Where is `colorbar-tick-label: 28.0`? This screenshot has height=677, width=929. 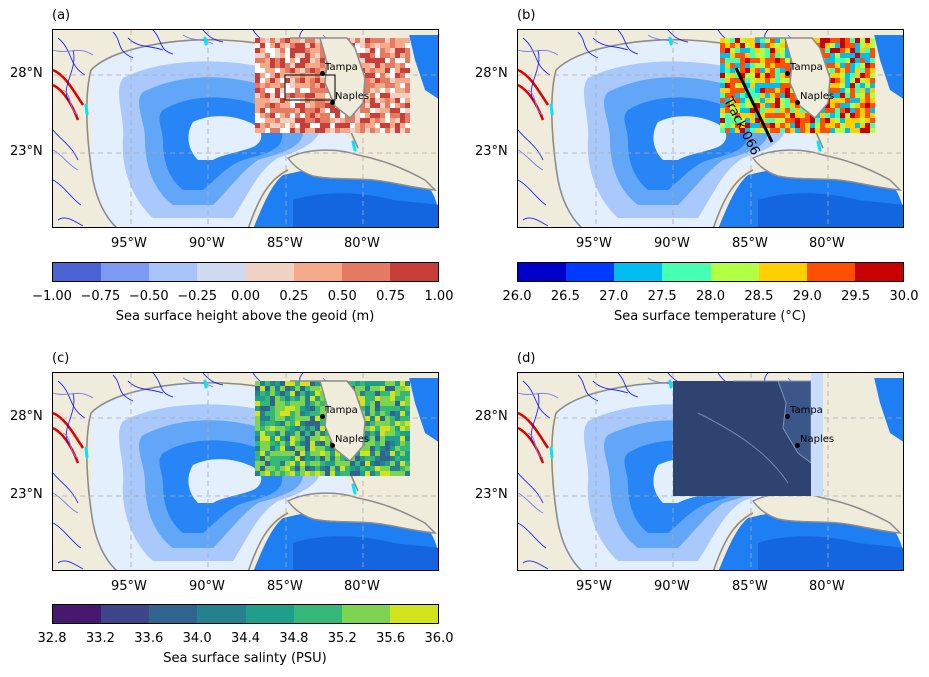 colorbar-tick-label: 28.0 is located at coordinates (710, 296).